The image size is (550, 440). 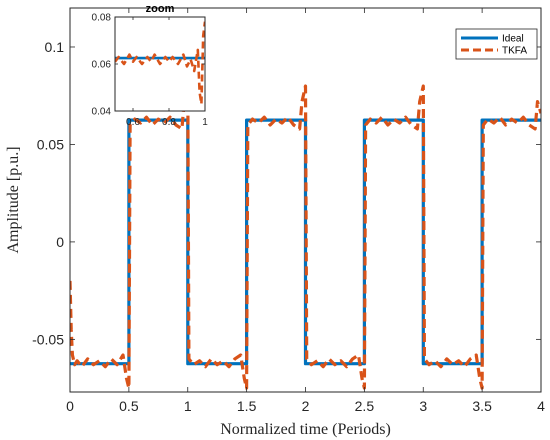 I want to click on main-ytick-label: 0, so click(x=60, y=242).